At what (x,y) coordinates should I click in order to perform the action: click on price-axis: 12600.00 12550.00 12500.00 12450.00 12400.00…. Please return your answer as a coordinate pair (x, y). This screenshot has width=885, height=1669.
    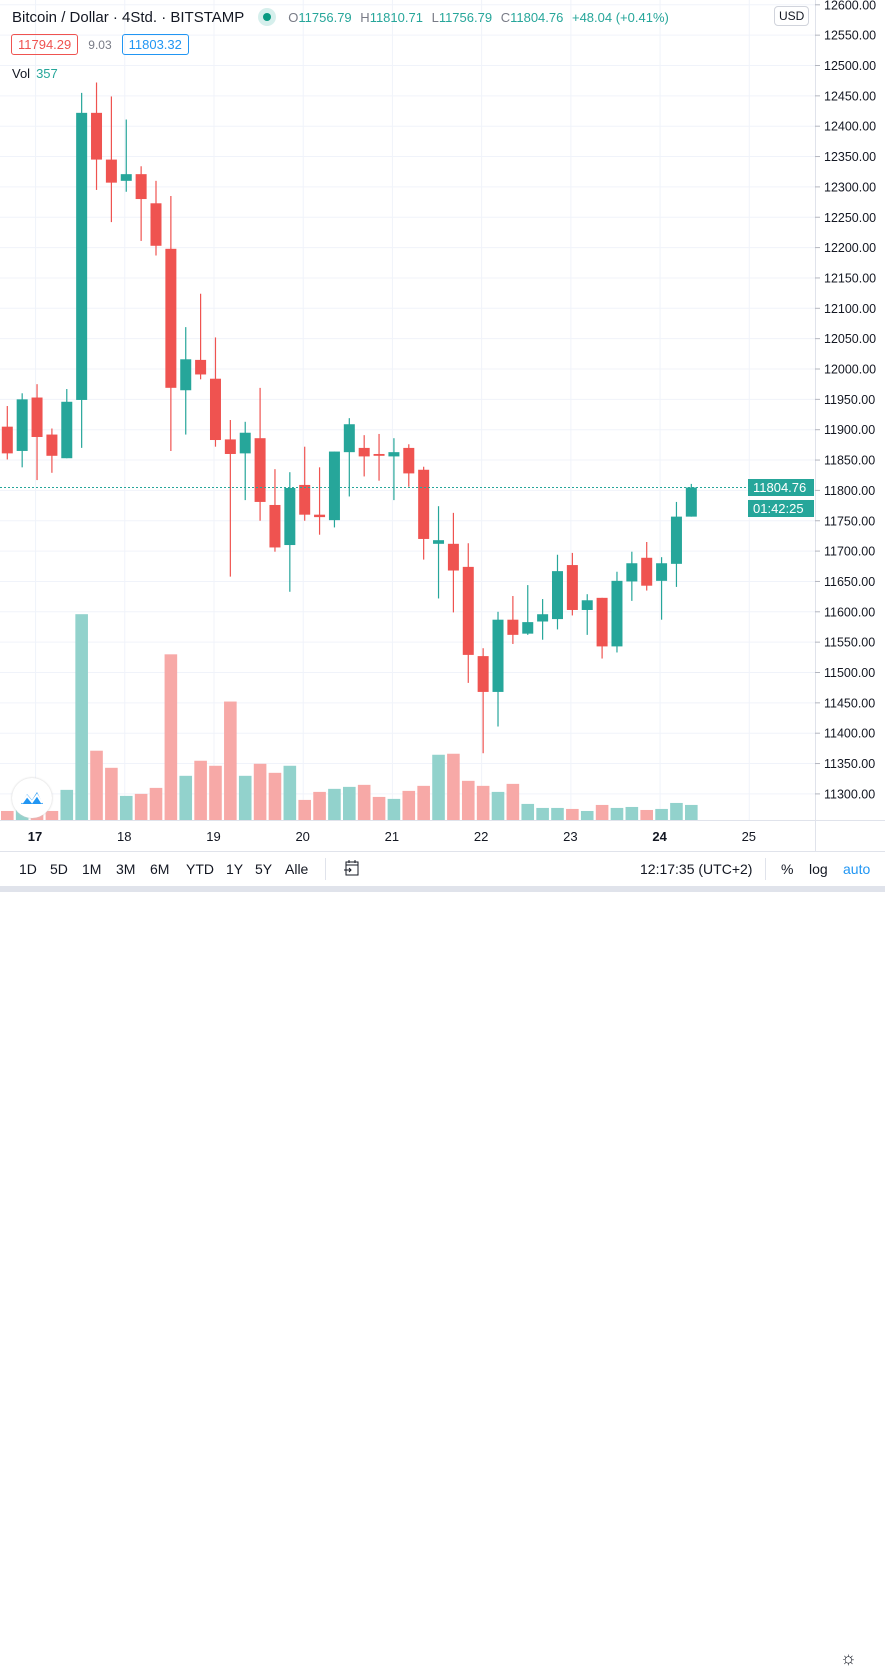
    Looking at the image, I should click on (845, 400).